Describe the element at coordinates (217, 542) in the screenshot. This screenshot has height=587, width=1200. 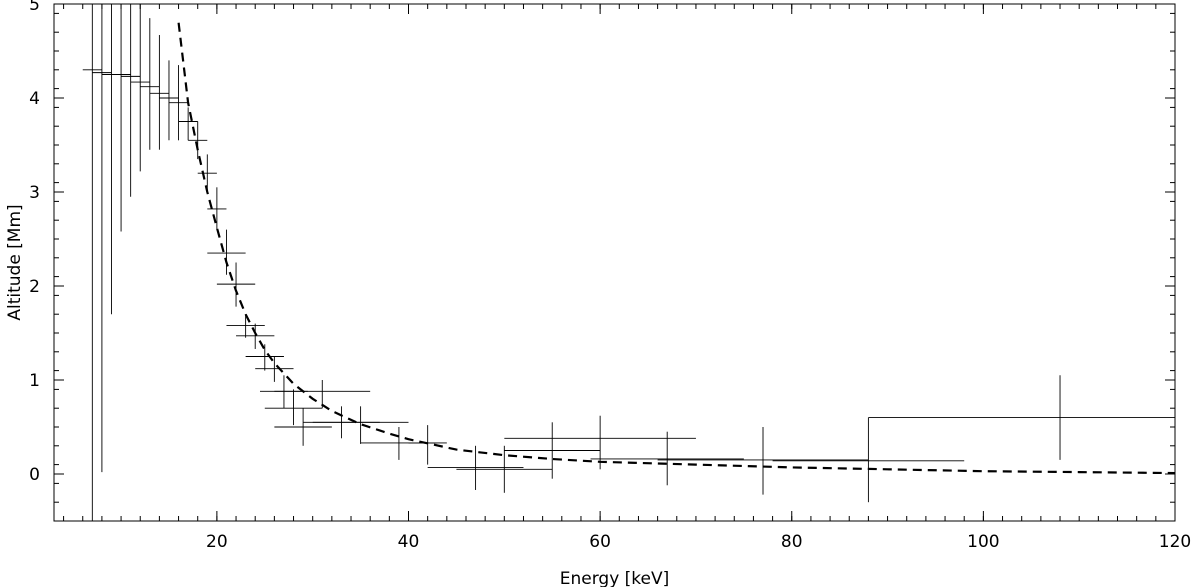
I see `x-tick-label: 20` at that location.